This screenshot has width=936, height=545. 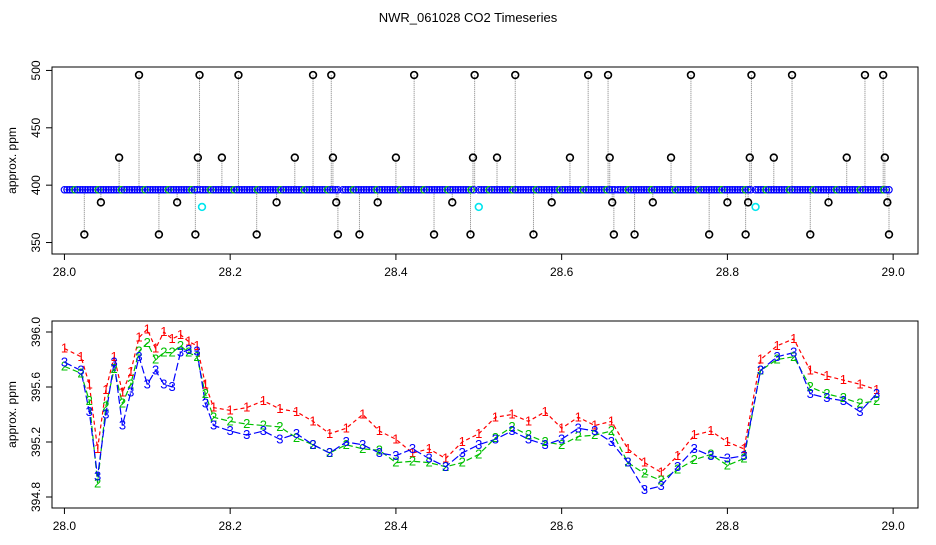 What do you see at coordinates (728, 526) in the screenshot?
I see `x-tick-label: 28.8` at bounding box center [728, 526].